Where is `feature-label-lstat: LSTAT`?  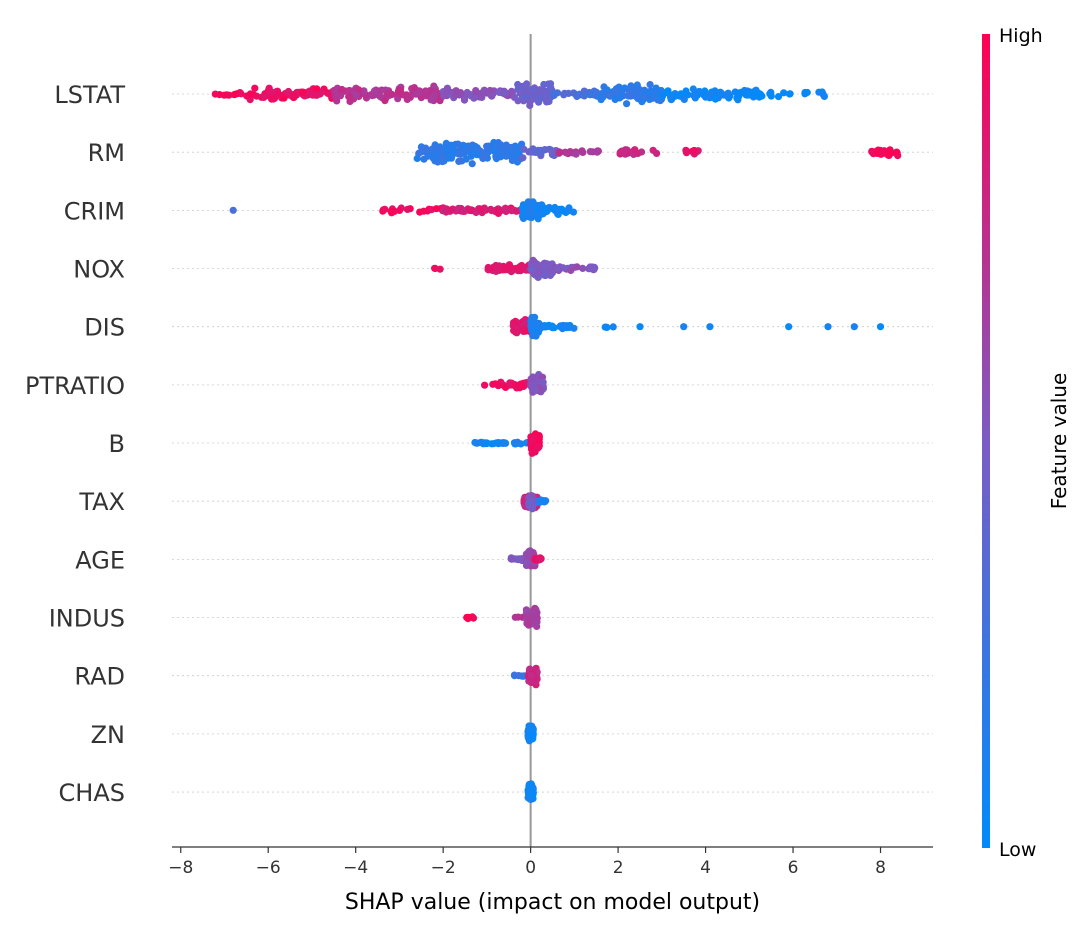 feature-label-lstat: LSTAT is located at coordinates (89, 95).